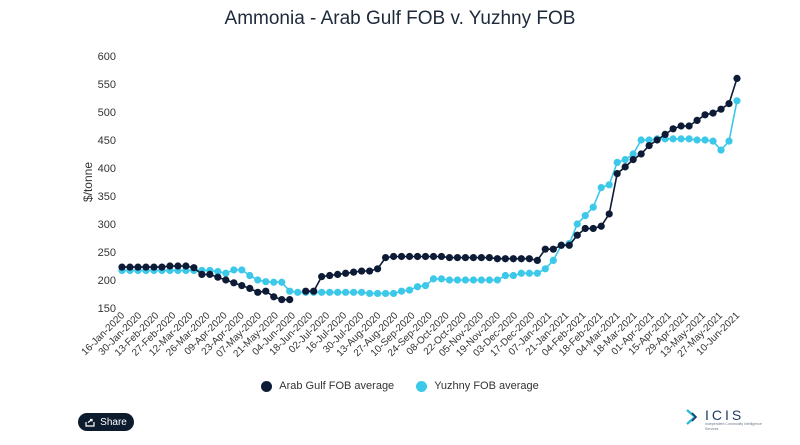  Describe the element at coordinates (327, 386) in the screenshot. I see `legend-item-arab-gulf: Arab Gulf FOB average` at that location.